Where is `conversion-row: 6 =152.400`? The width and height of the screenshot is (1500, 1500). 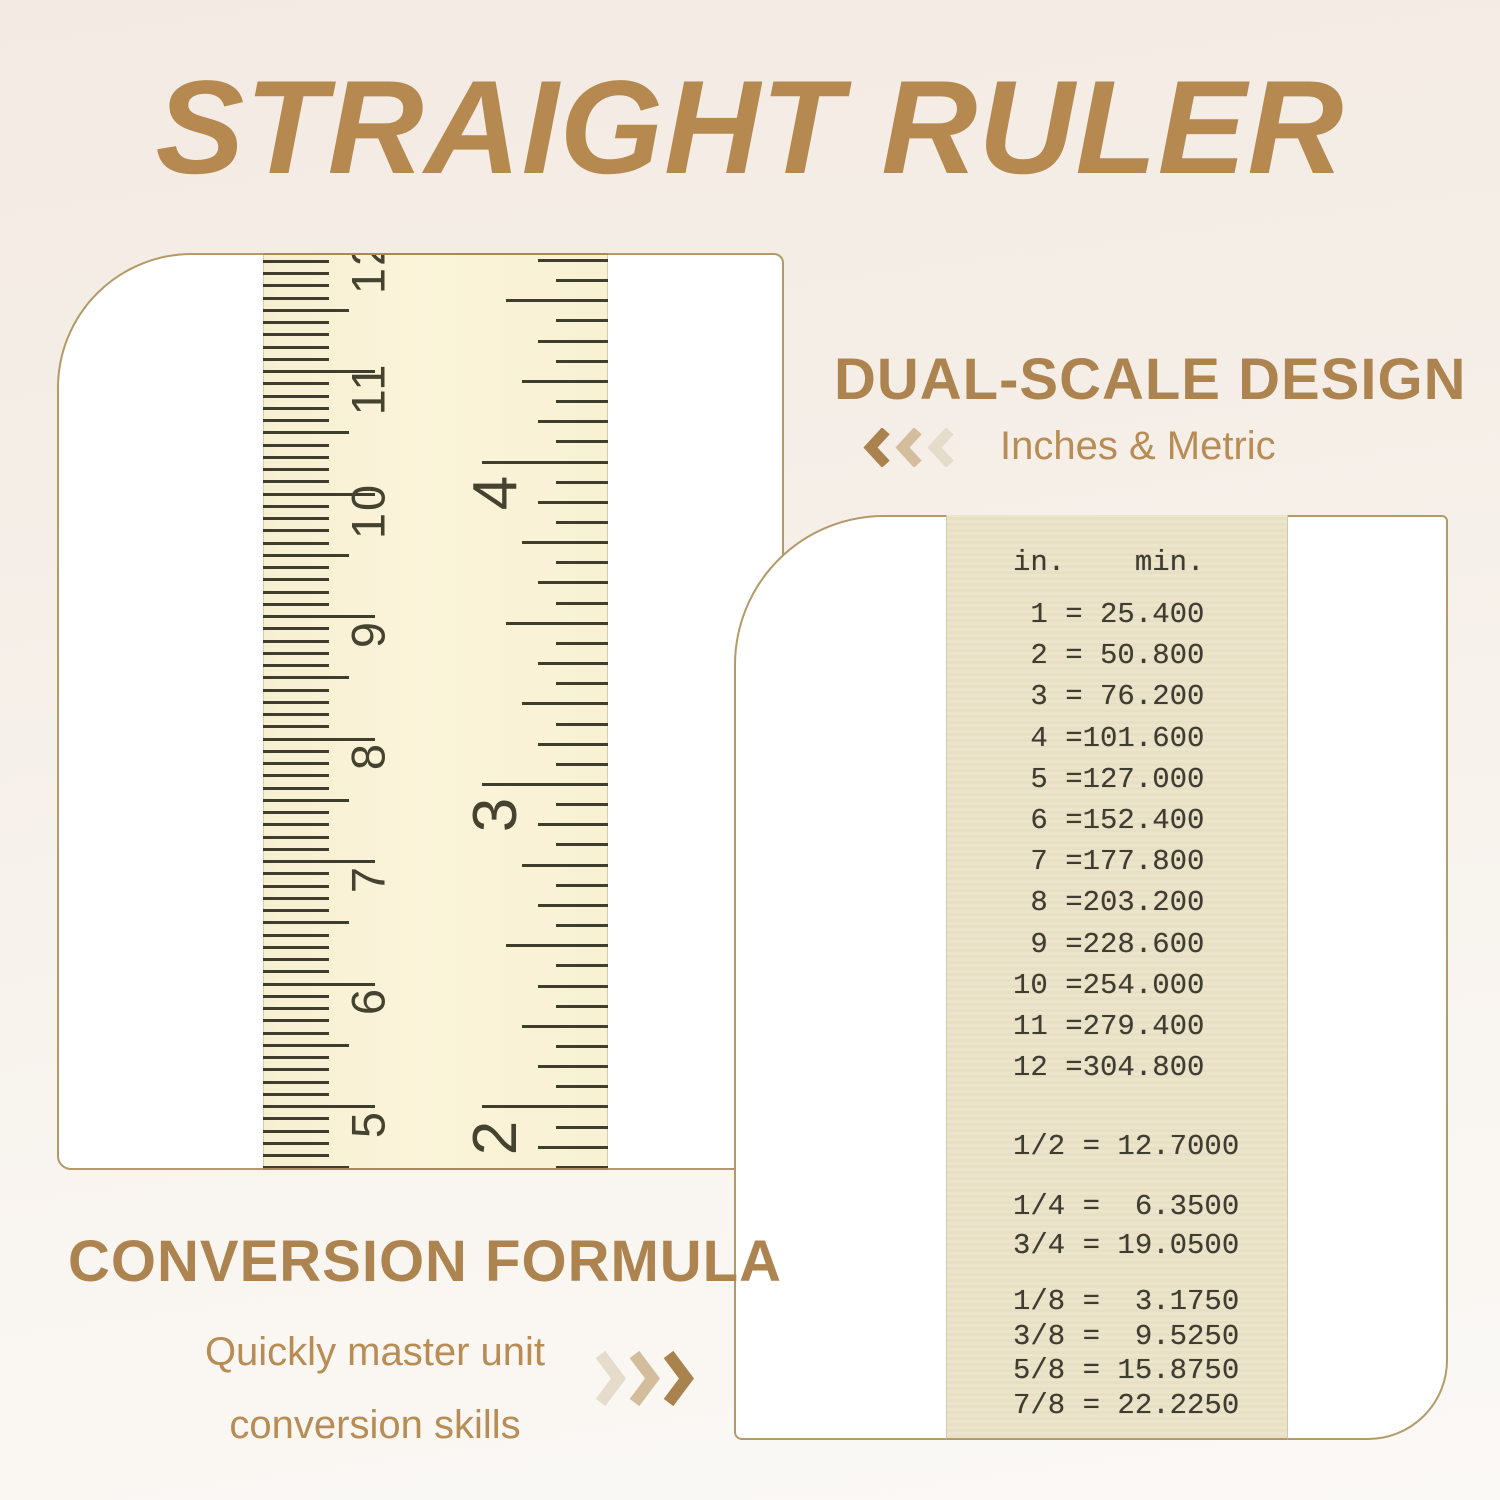
conversion-row: 6 =152.400 is located at coordinates (1109, 820).